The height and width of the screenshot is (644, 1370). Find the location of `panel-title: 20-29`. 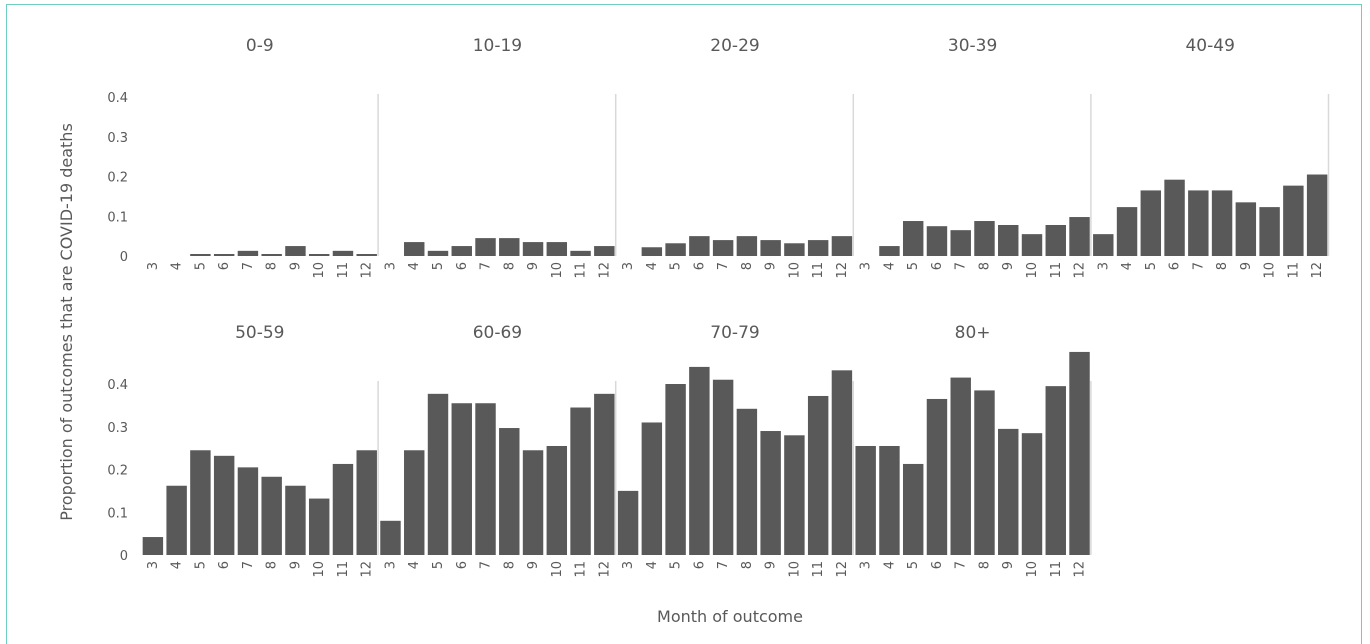

panel-title: 20-29 is located at coordinates (734, 46).